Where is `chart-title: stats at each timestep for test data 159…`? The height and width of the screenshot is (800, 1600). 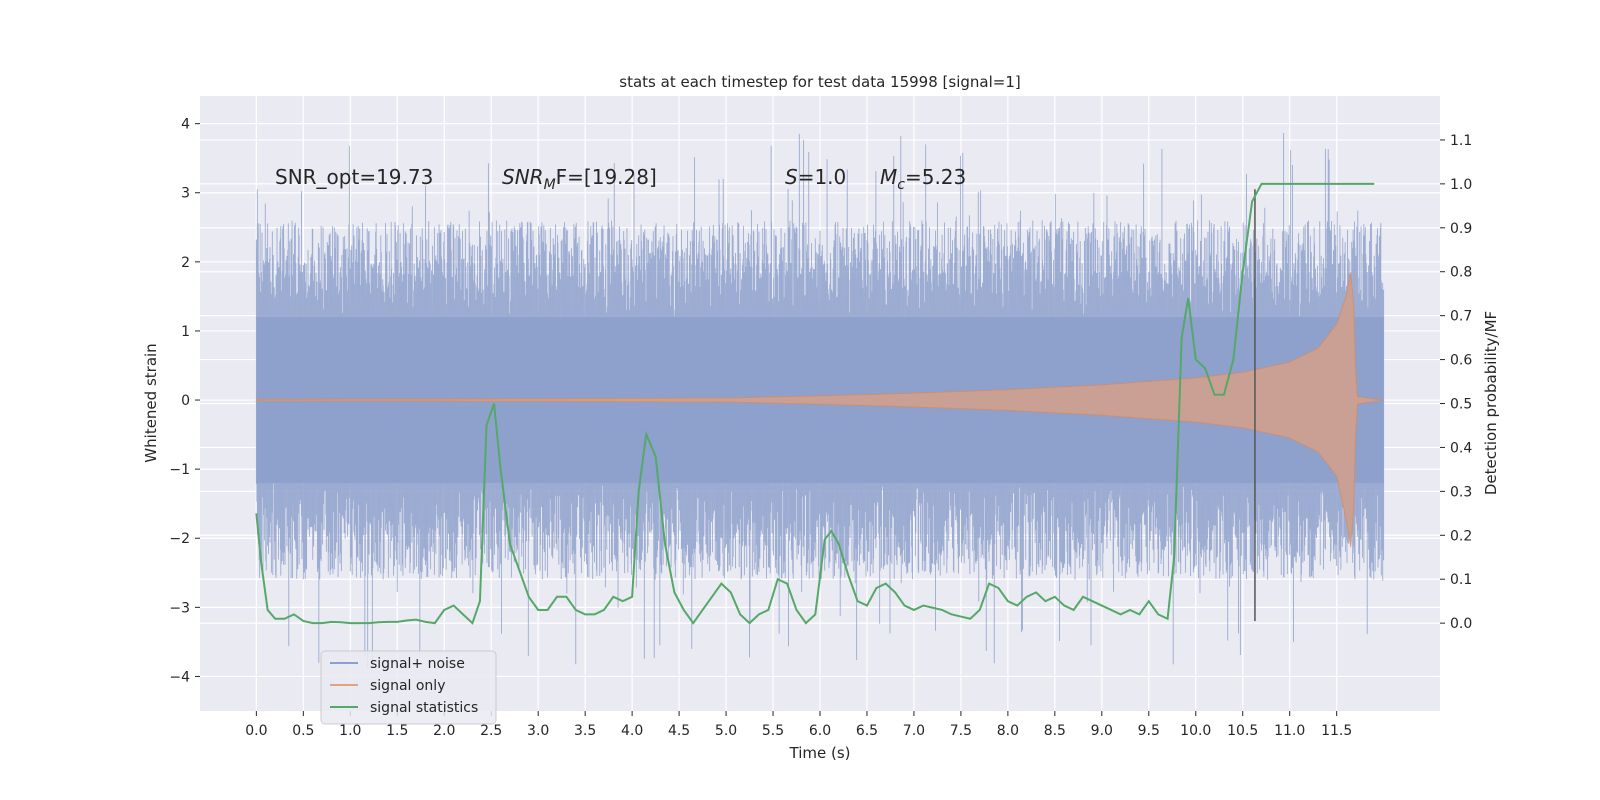
chart-title: stats at each timestep for test data 159… is located at coordinates (819, 82).